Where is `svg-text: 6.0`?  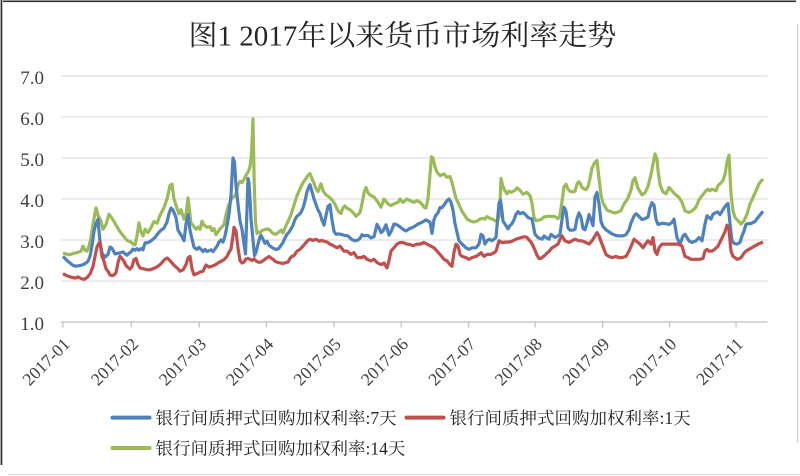
svg-text: 6.0 is located at coordinates (32, 119).